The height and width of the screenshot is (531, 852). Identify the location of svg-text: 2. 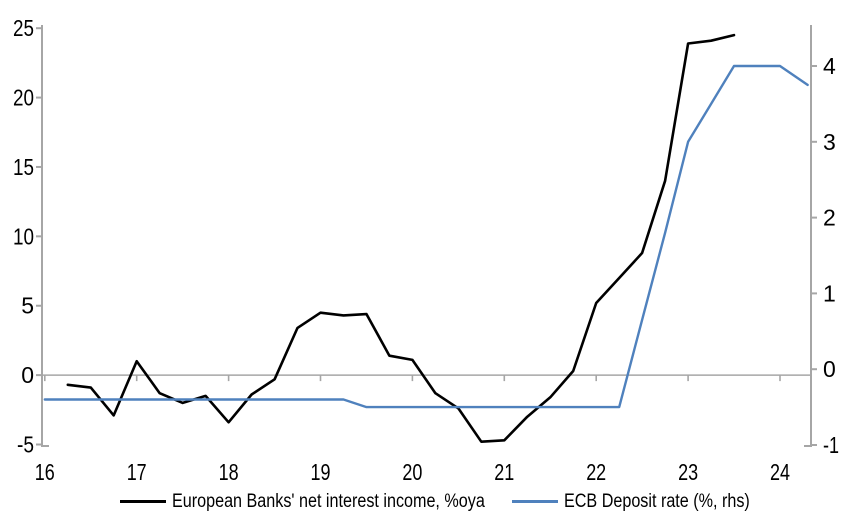
(829, 218).